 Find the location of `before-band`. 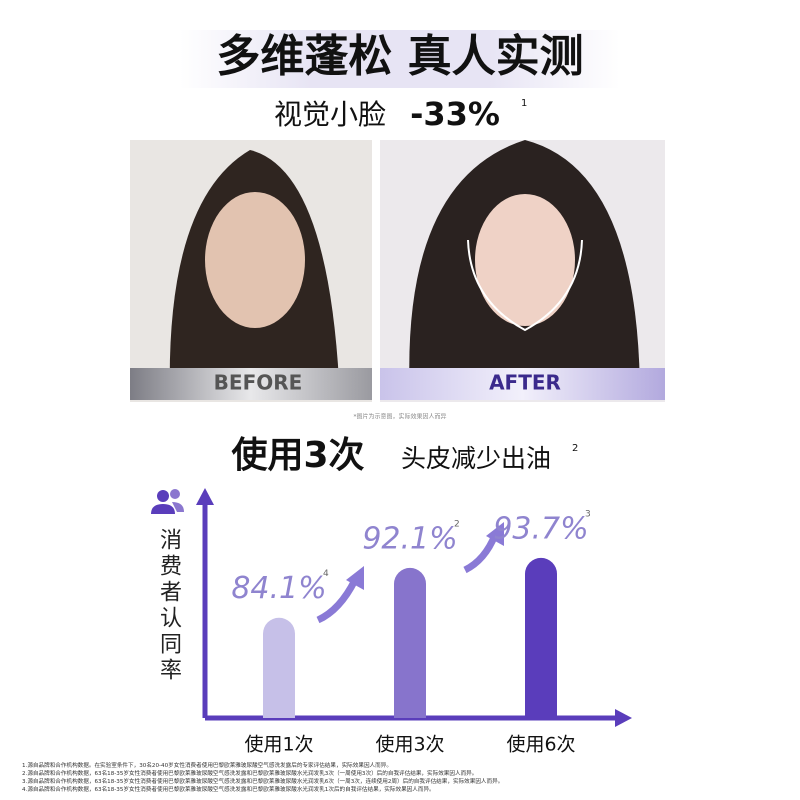

before-band is located at coordinates (251, 384).